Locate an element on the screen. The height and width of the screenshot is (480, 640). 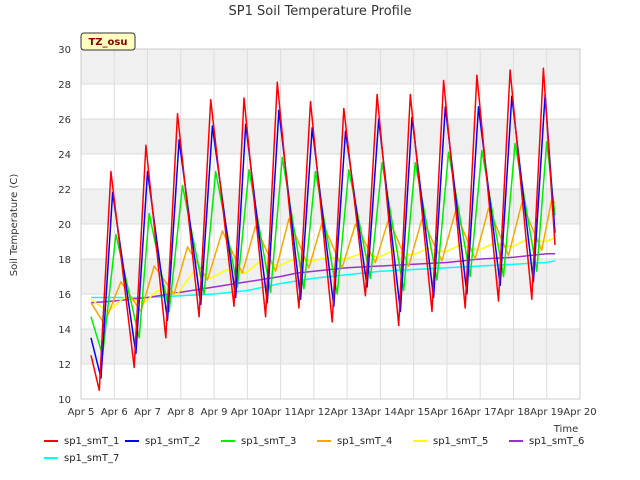
x-axis-label: Time is located at coordinates (565, 429).